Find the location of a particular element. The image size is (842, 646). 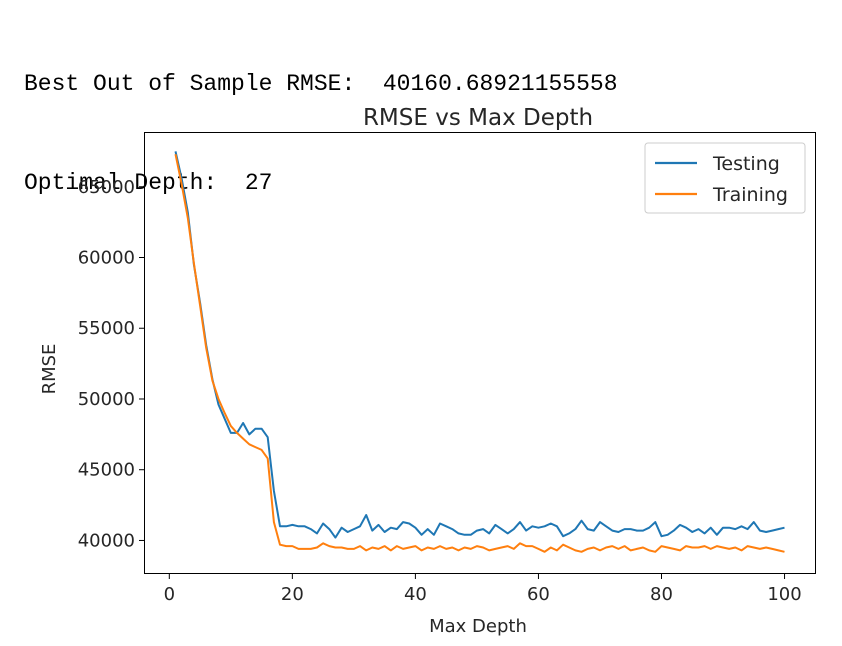

y-tick-label-55000: 55000 is located at coordinates (106, 328).